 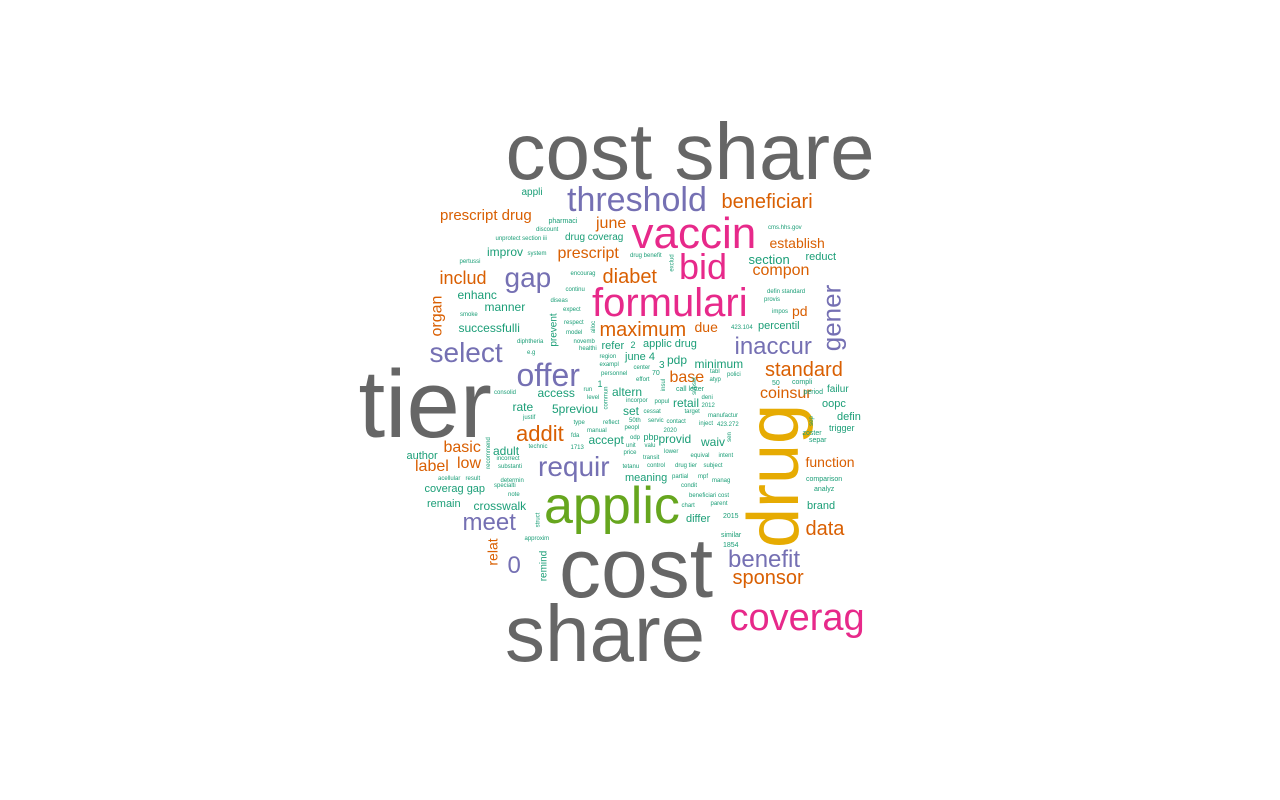 What do you see at coordinates (706, 327) in the screenshot?
I see `cloud-word: due` at bounding box center [706, 327].